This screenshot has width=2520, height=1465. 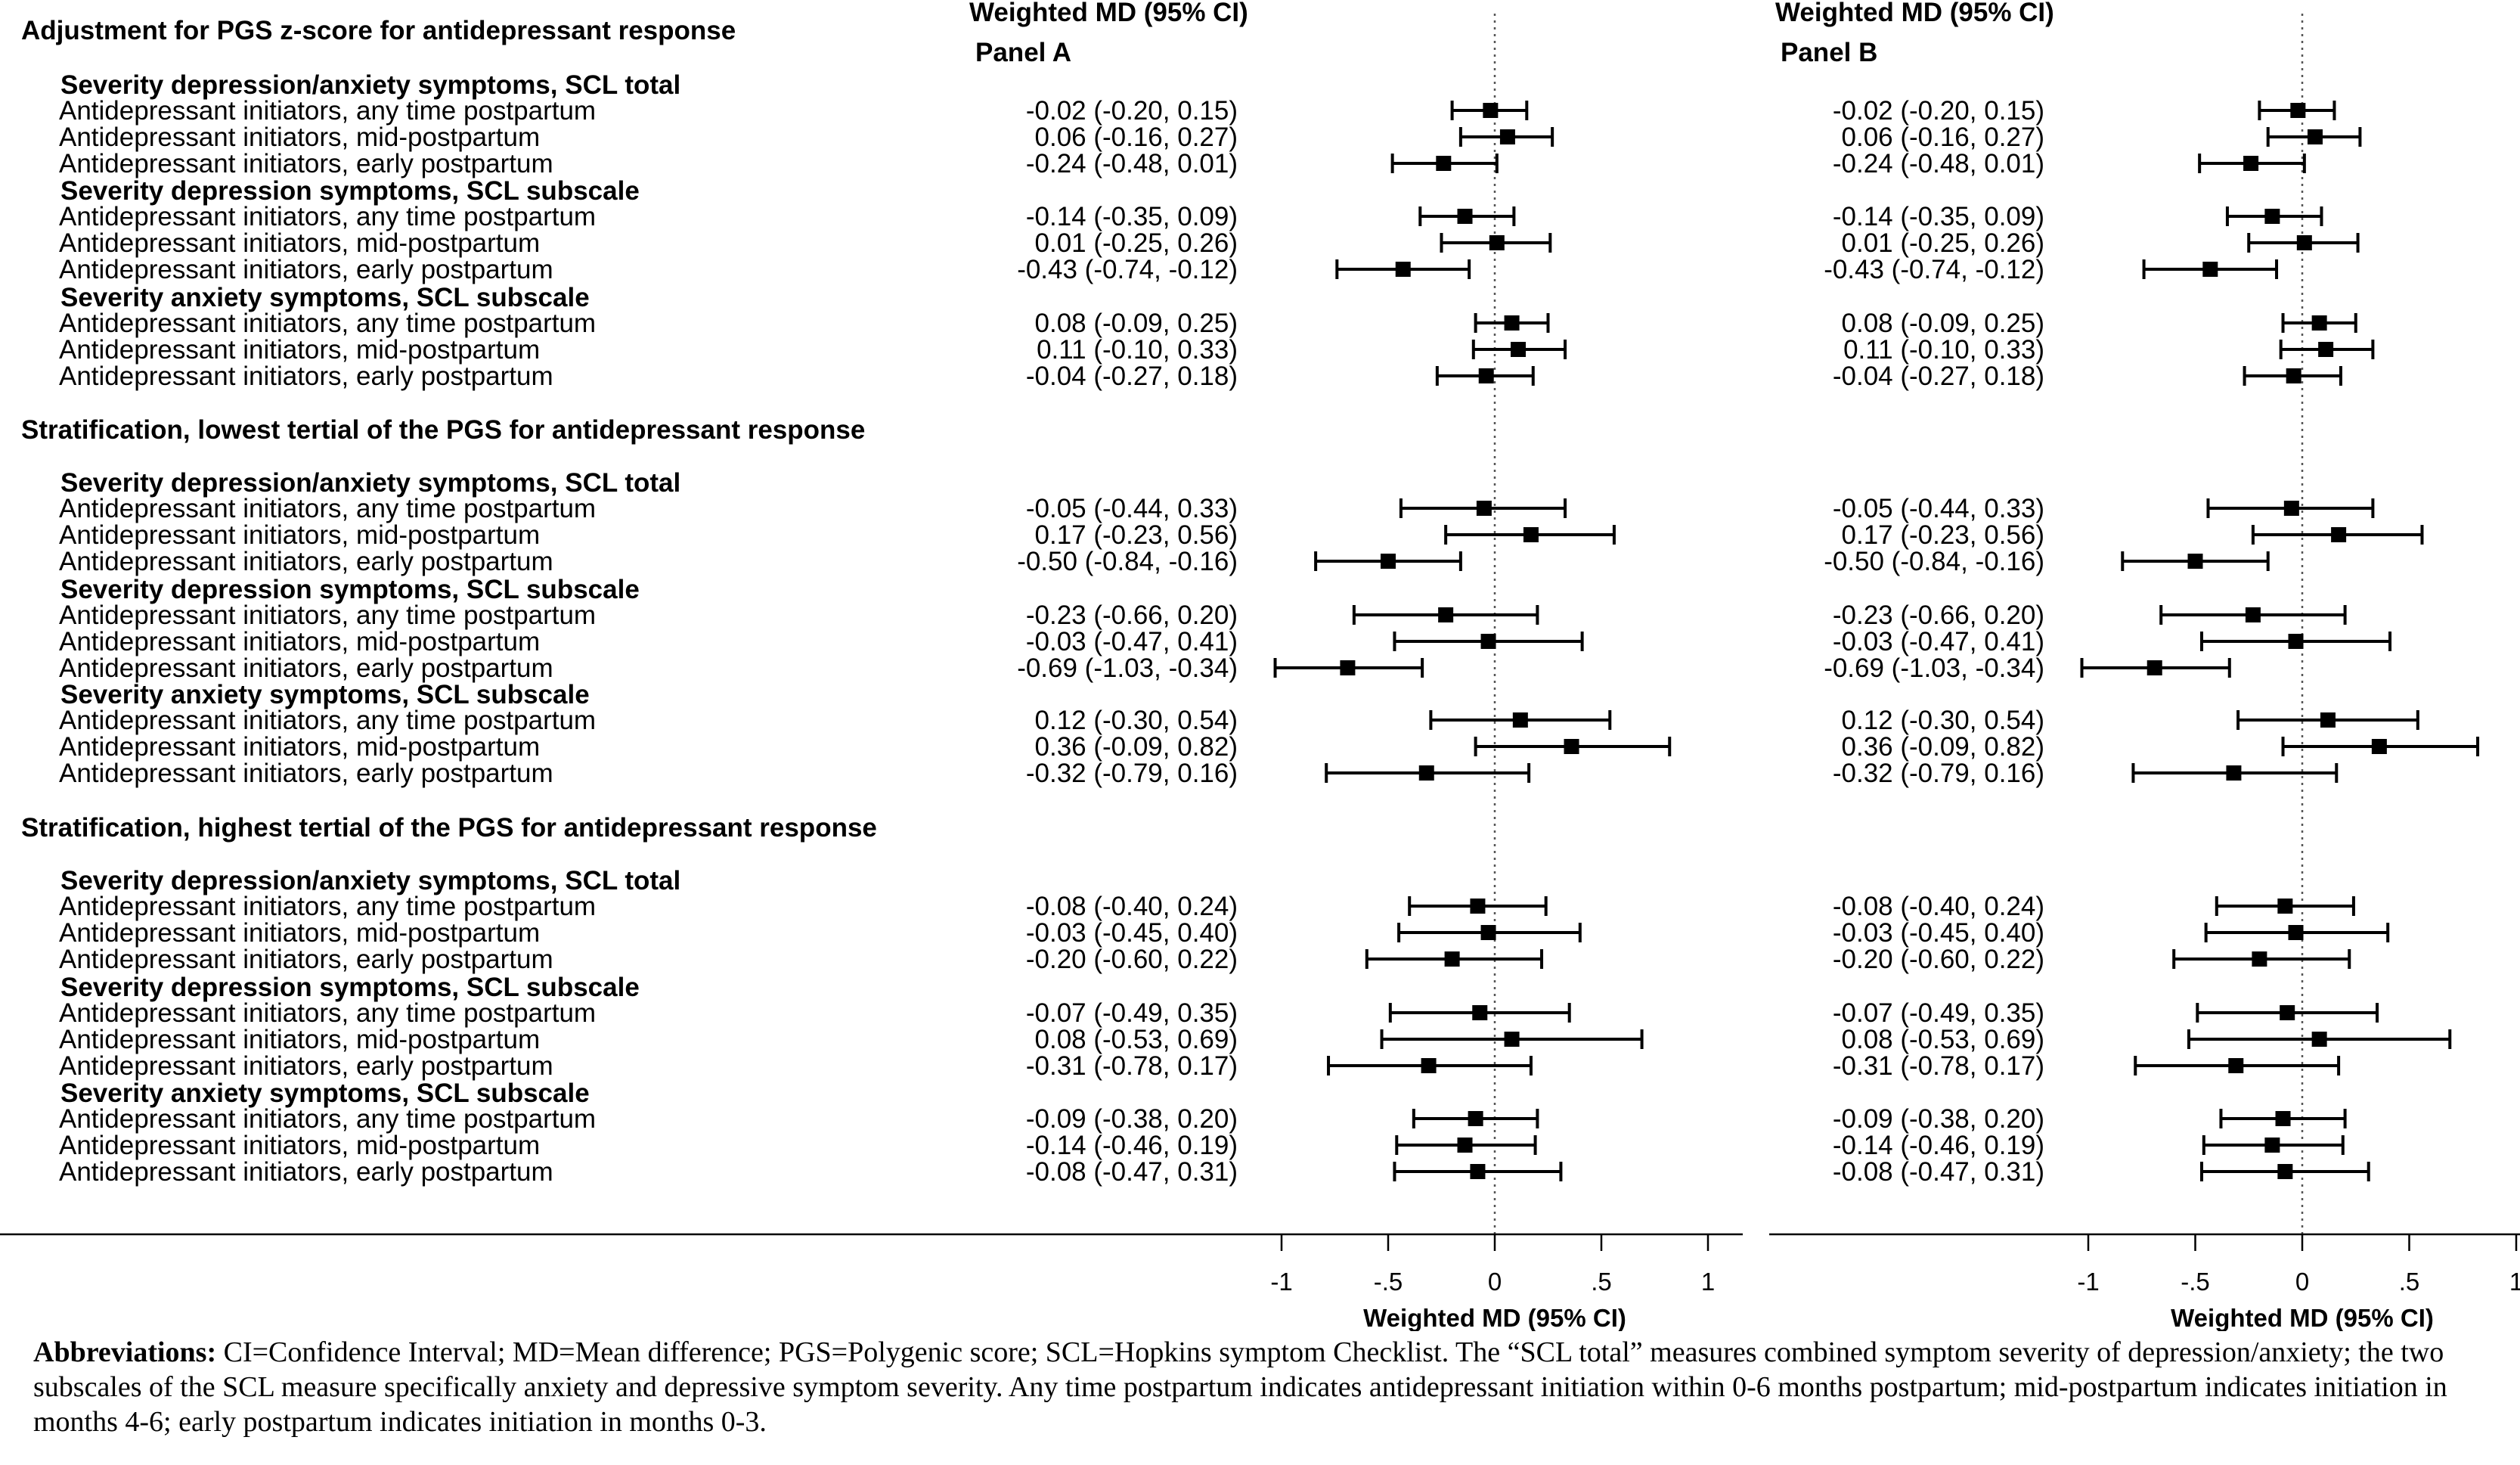 I want to click on estimate-text: -0.31 (-0.78, 0.17), so click(x=1939, y=1066).